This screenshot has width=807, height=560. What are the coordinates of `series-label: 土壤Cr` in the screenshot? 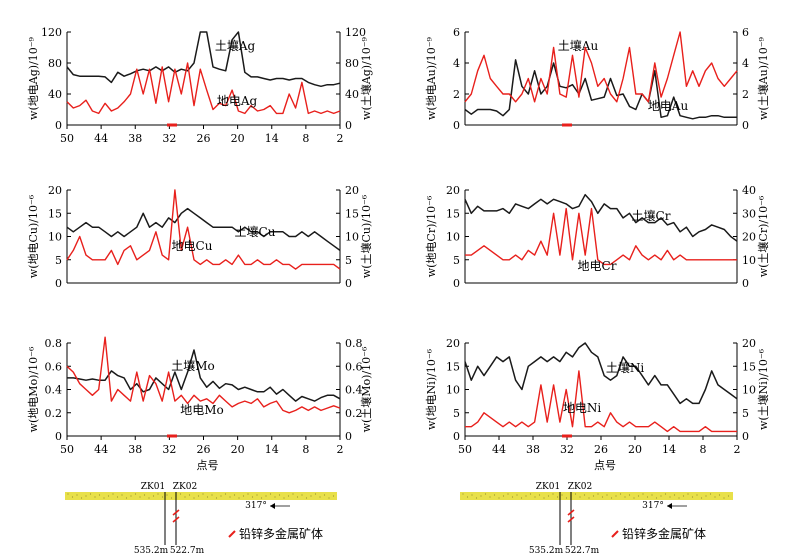 It's located at (651, 215).